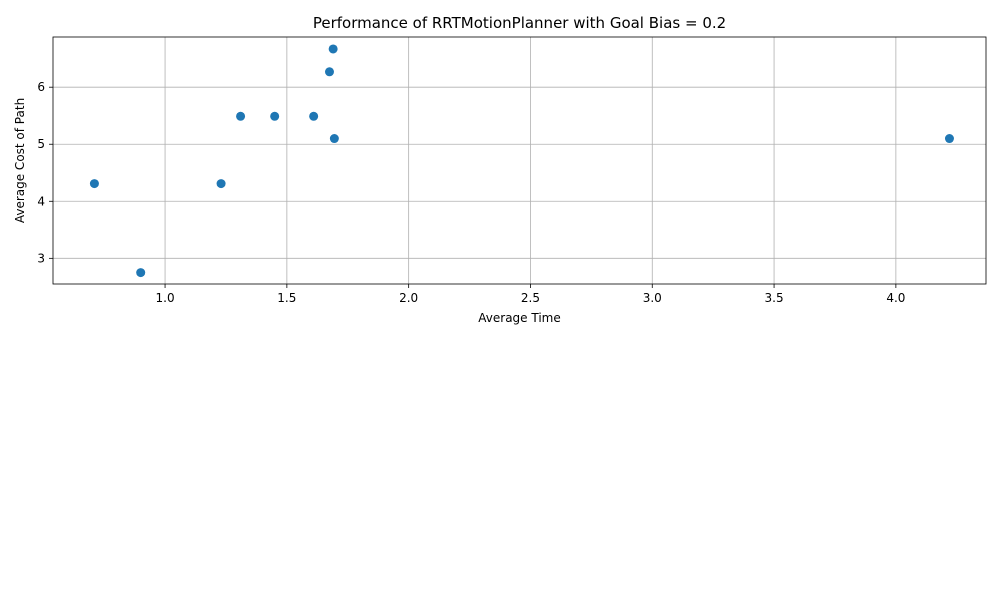 This screenshot has height=600, width=1000. What do you see at coordinates (41, 258) in the screenshot?
I see `y-tick-label: 3` at bounding box center [41, 258].